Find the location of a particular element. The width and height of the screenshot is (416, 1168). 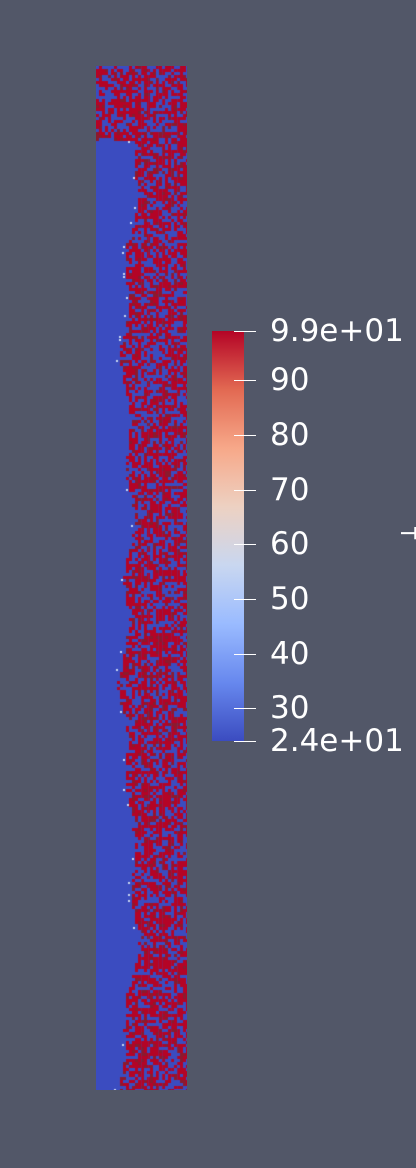

color-legend-bar is located at coordinates (228, 536).